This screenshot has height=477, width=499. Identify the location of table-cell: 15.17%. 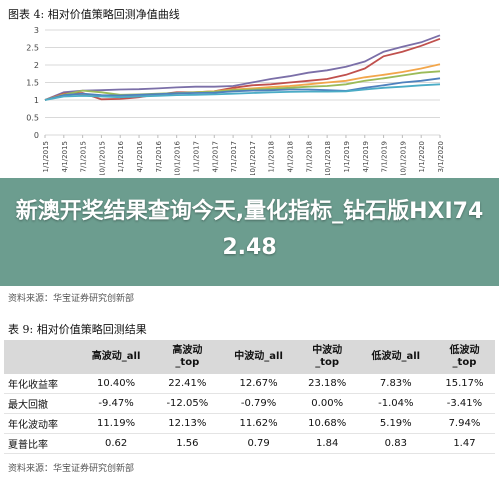
(464, 384).